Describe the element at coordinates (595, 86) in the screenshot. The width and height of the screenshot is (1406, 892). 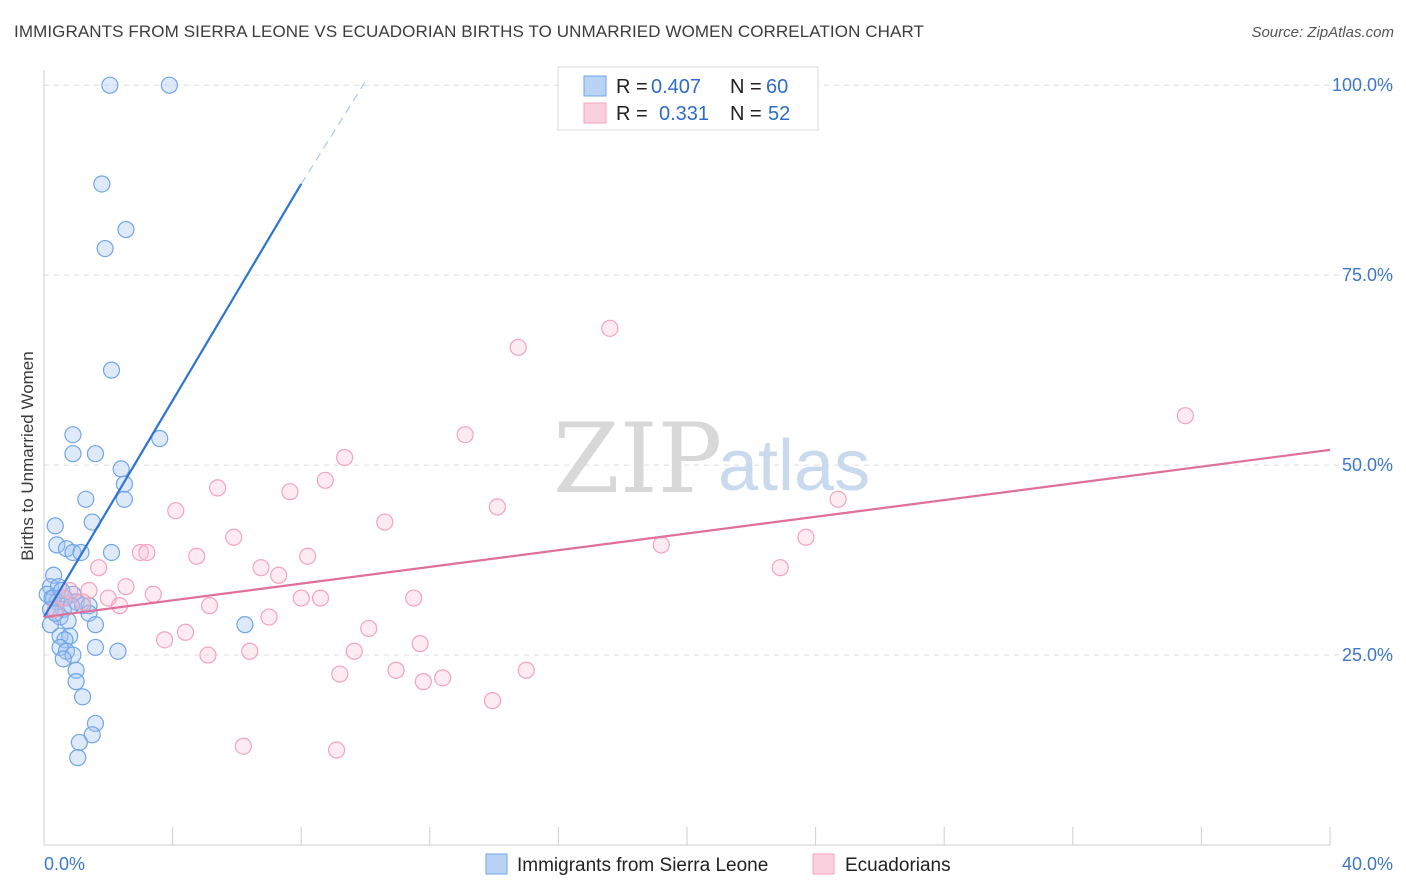
I see `legend-swatch-sierra-leone` at that location.